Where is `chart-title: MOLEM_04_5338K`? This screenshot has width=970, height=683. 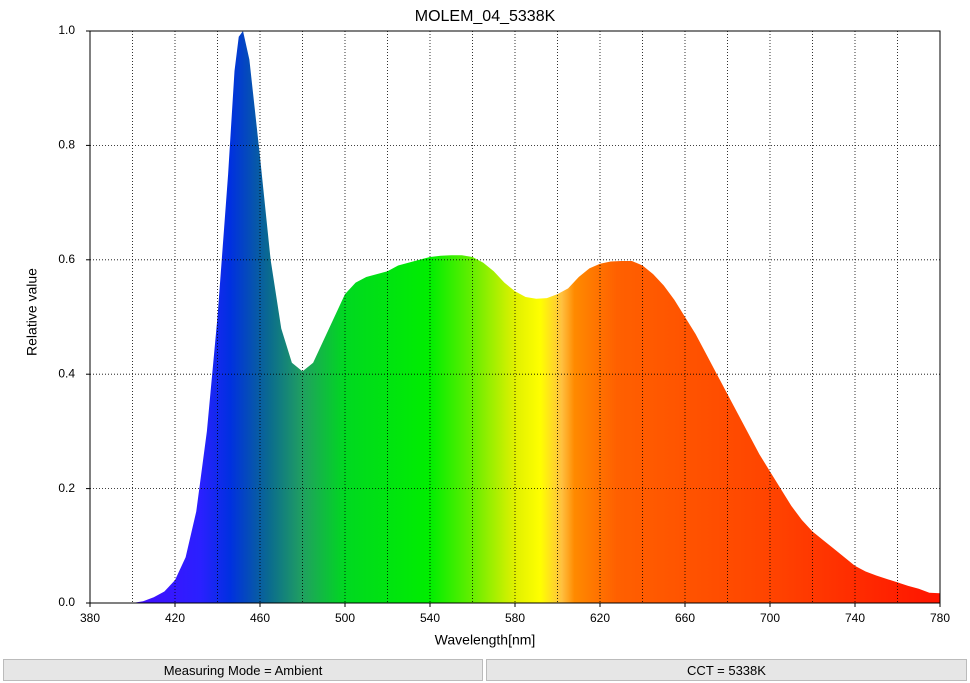 chart-title: MOLEM_04_5338K is located at coordinates (485, 16).